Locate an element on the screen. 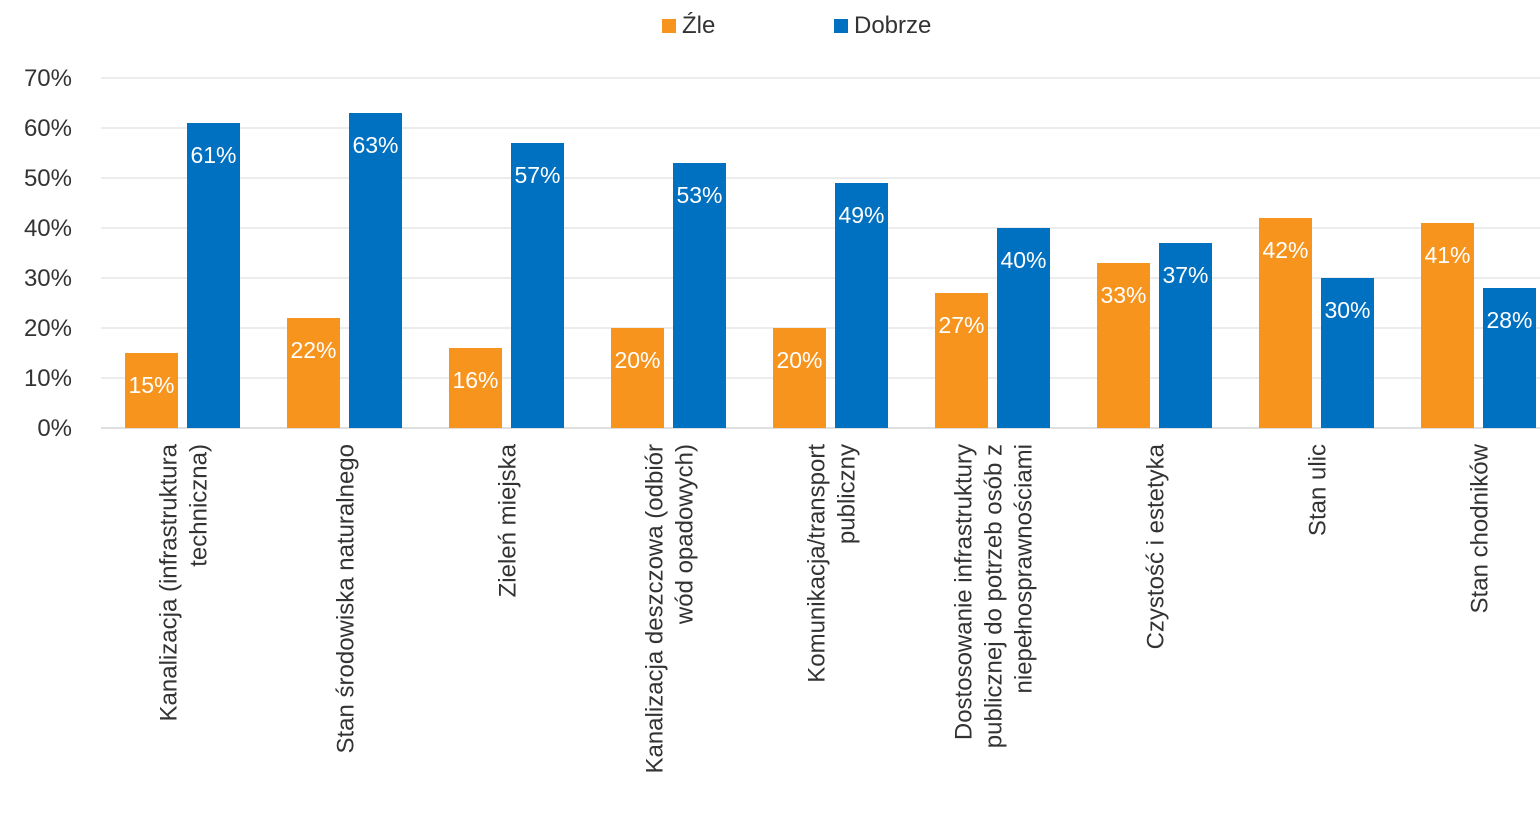 This screenshot has width=1540, height=840. data-label: 49% is located at coordinates (861, 215).